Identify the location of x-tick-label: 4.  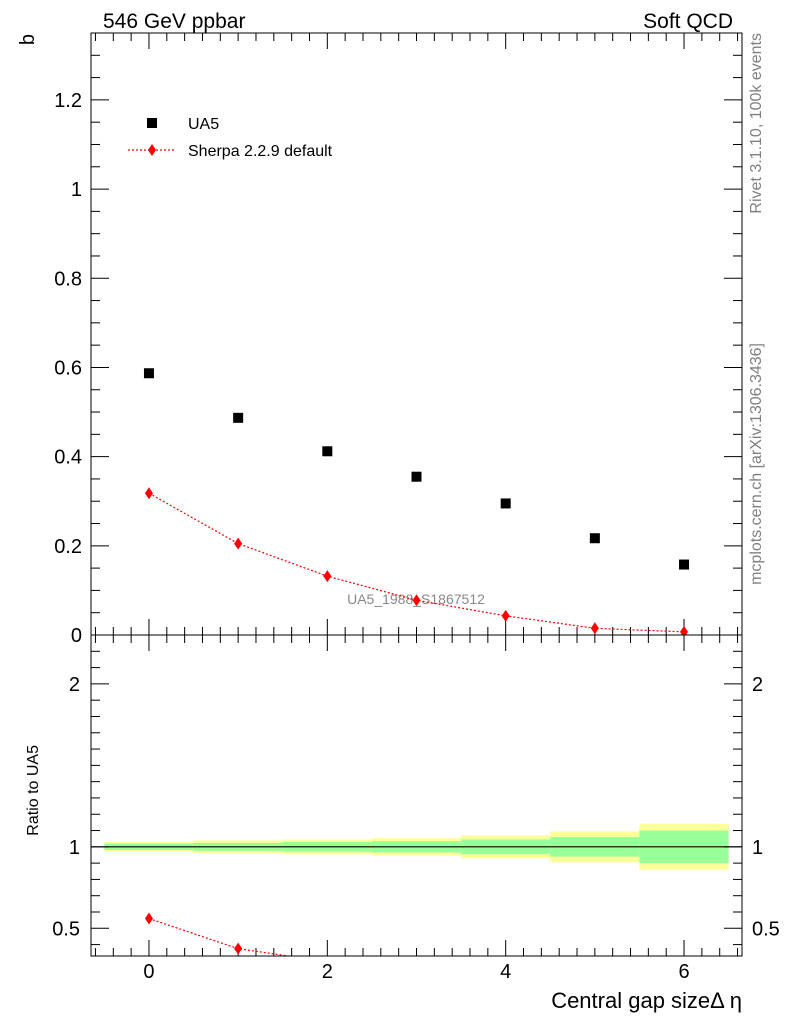
(505, 972).